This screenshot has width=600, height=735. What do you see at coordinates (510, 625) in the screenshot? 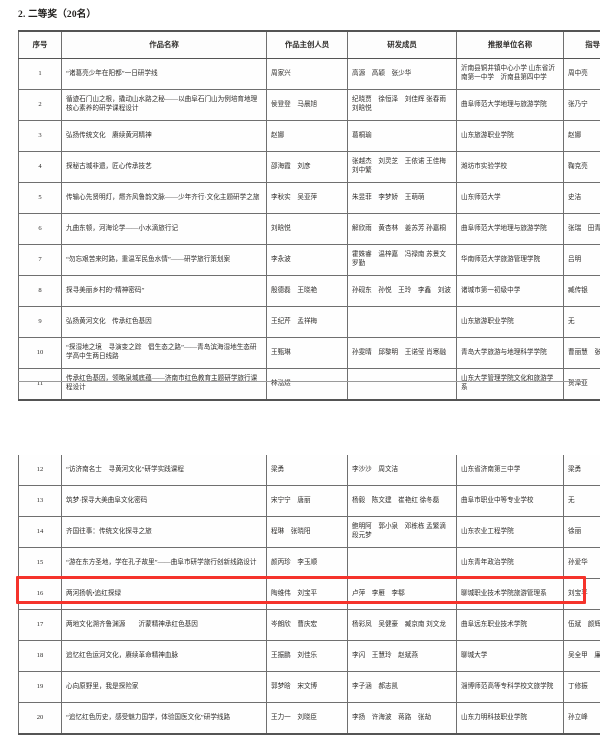
I see `cell-unit: 曲阜远东职业技术学院` at bounding box center [510, 625].